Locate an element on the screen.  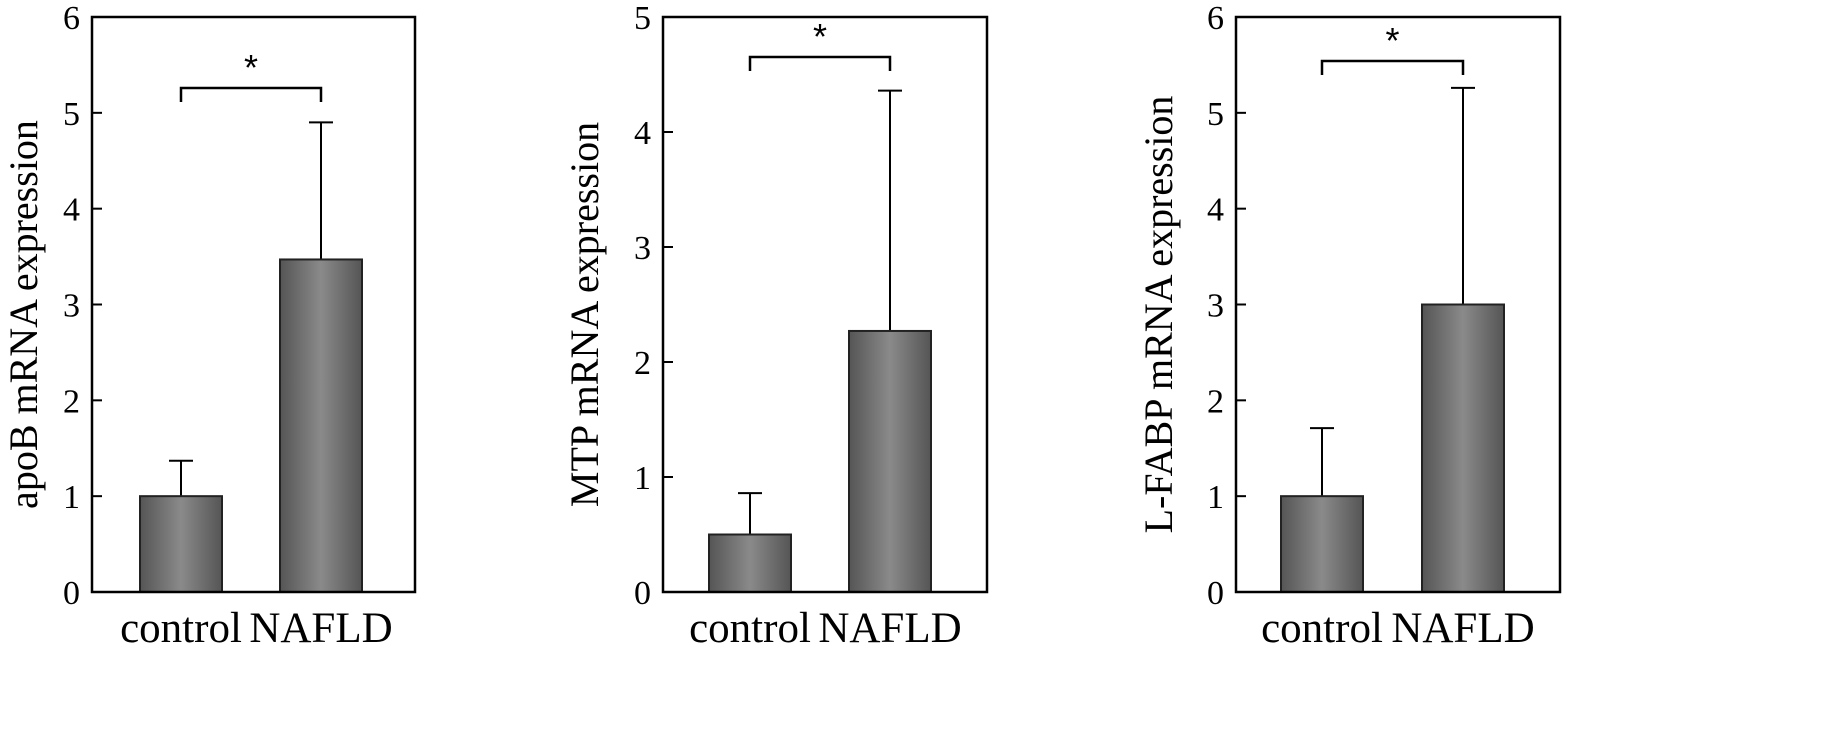
y-axis-title: apoB mRNA expression is located at coordinates (23, 314).